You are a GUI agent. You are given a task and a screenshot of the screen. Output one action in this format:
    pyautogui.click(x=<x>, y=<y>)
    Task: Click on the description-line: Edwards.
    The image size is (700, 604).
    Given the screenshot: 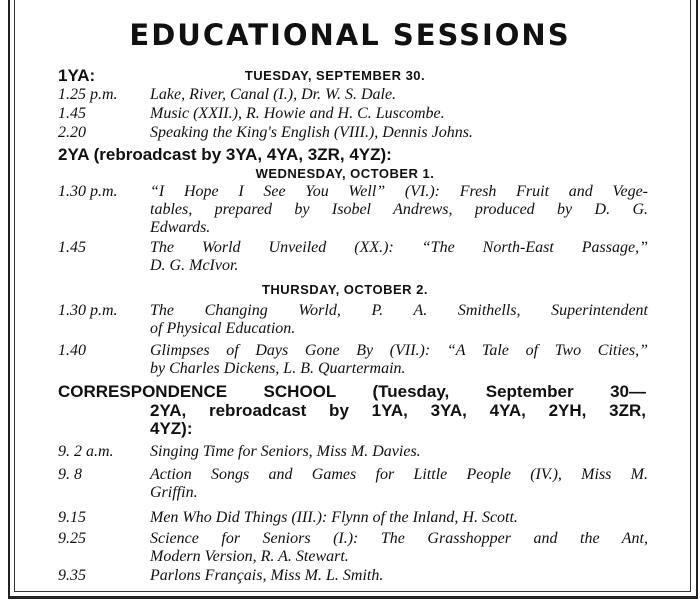 What is the action you would take?
    pyautogui.click(x=180, y=227)
    